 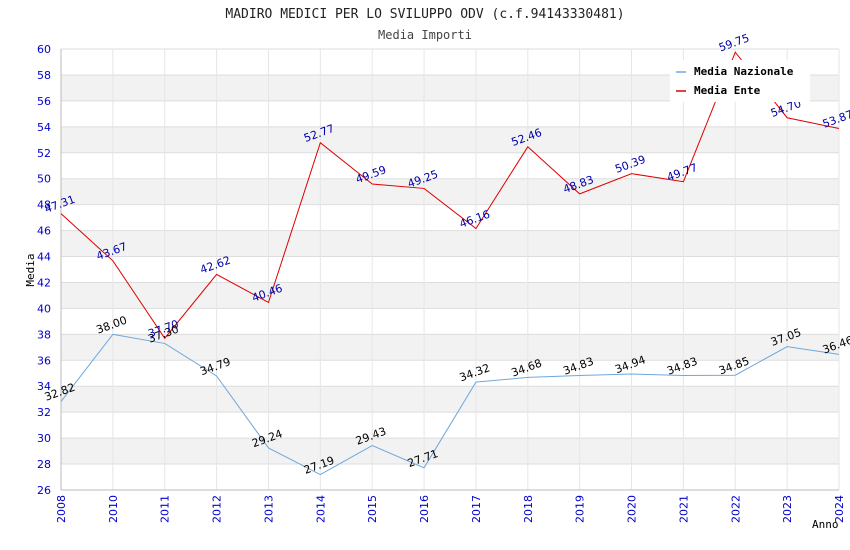 I want to click on y-tick-labels: 26 28 30 32 34 36 38 40 42 44 46 48 50 52 54 56 58 60, so click(x=44, y=270).